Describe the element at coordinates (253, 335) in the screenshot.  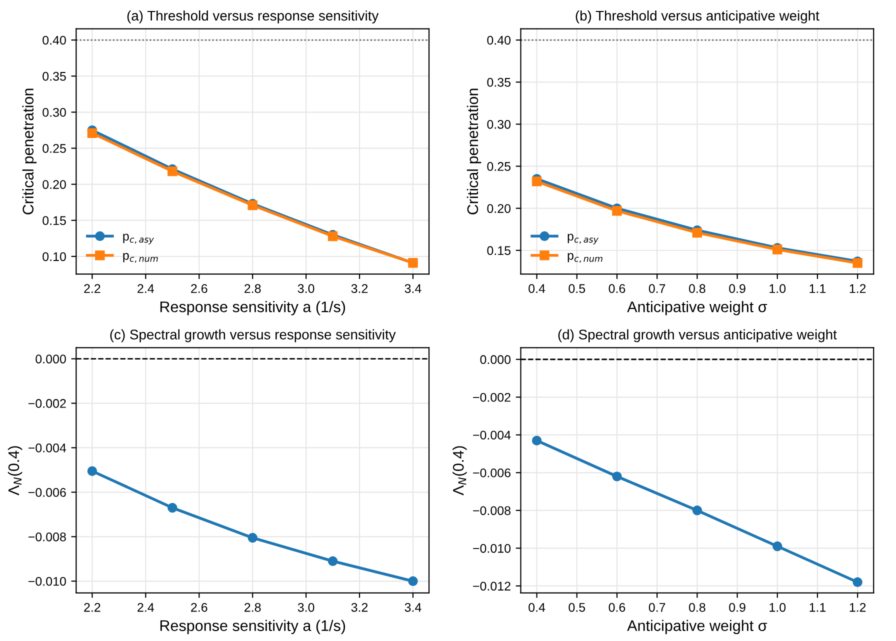
I see `chart-title: (c) Spectral growth versus response sensitivity` at that location.